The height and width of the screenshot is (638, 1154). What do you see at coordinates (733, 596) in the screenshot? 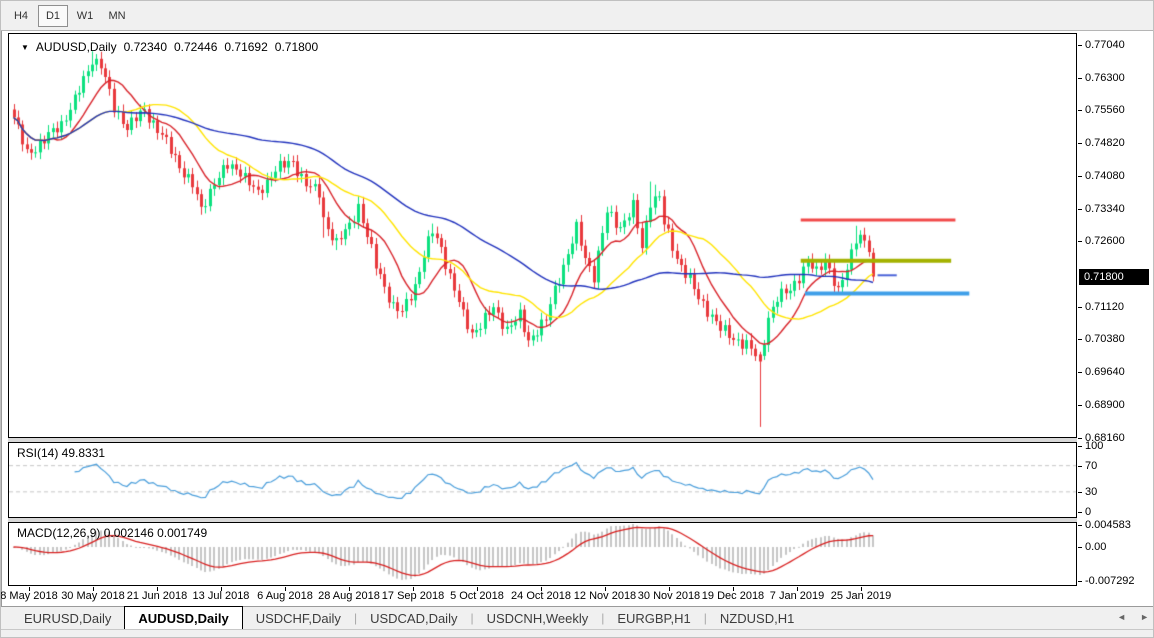
I see `date-tick-label: 19 Dec 2018` at bounding box center [733, 596].